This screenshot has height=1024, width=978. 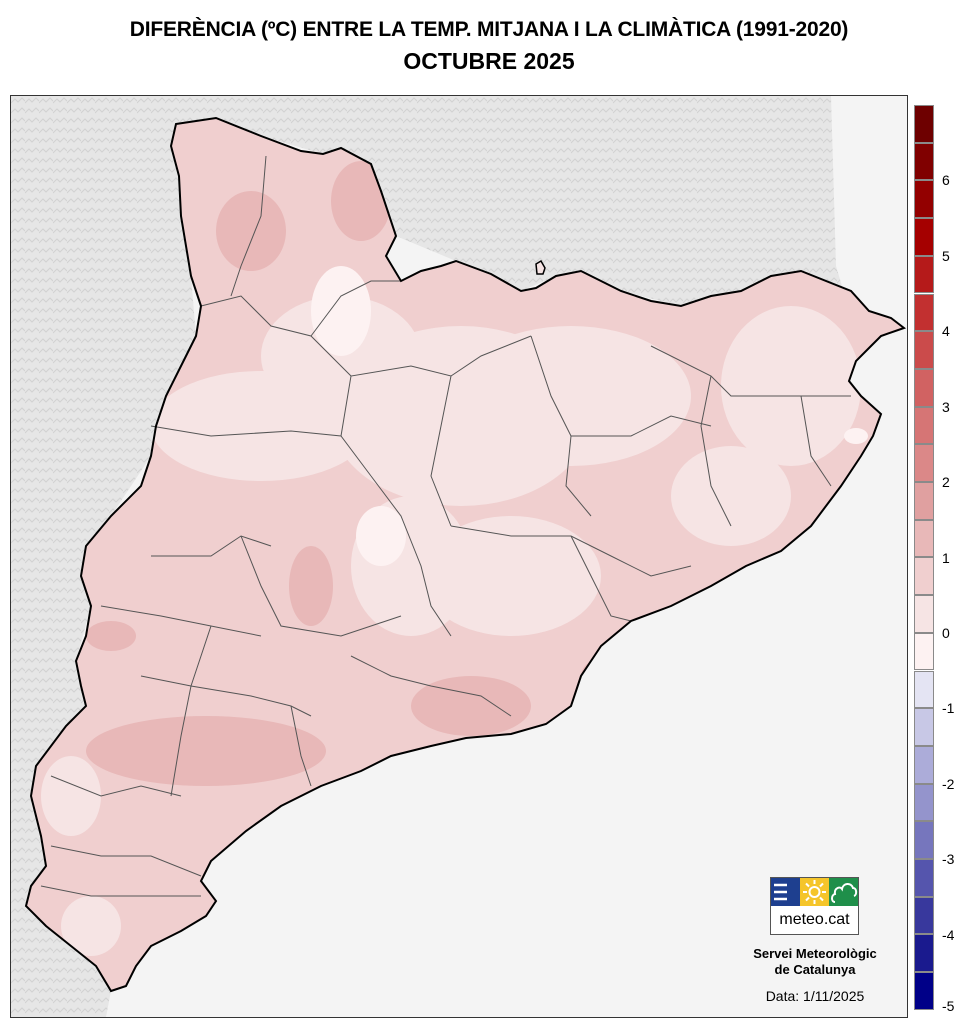 What do you see at coordinates (815, 953) in the screenshot?
I see `organization-name-line1: Servei Meteorològic` at bounding box center [815, 953].